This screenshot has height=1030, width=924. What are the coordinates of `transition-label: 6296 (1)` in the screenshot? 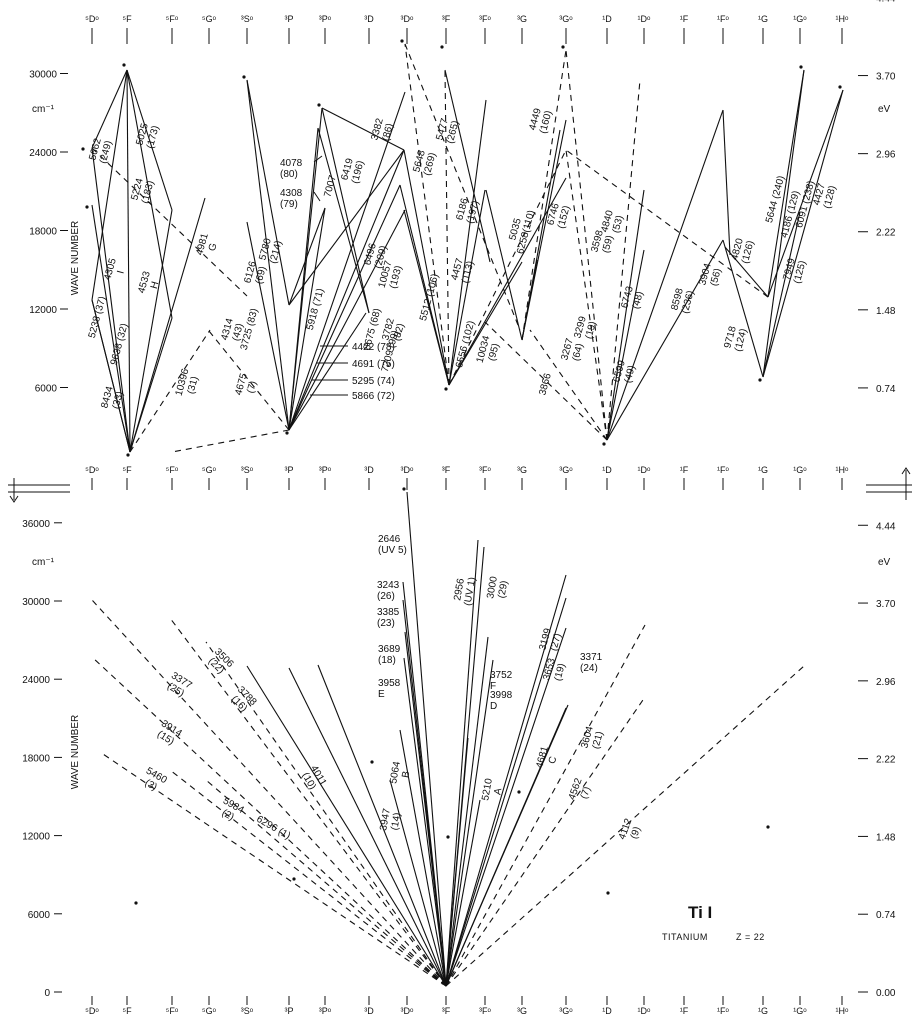 It's located at (273, 828).